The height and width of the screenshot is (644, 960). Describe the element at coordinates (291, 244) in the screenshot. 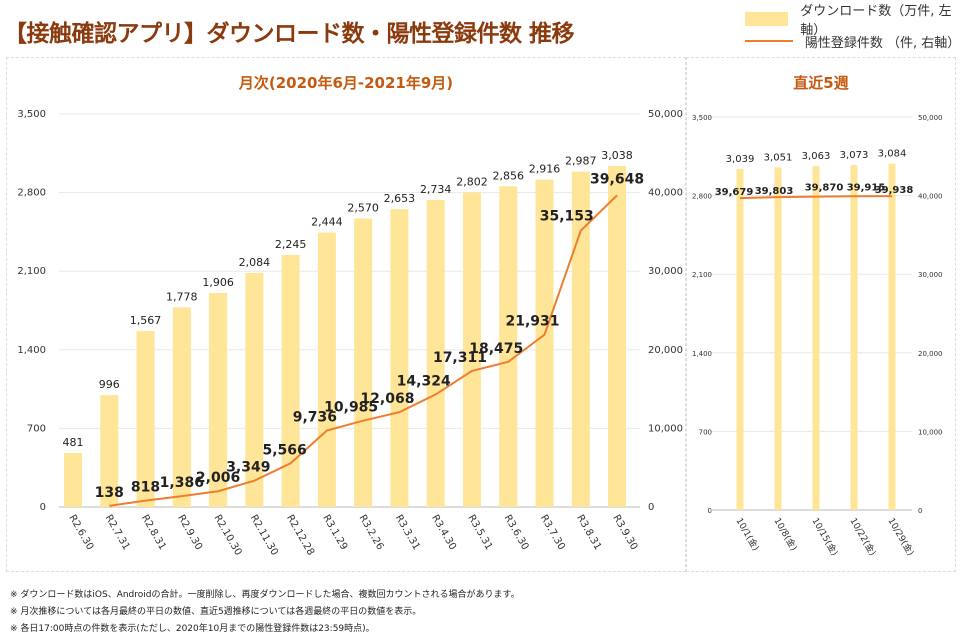

I see `monthly-bar-label: 2,245` at that location.